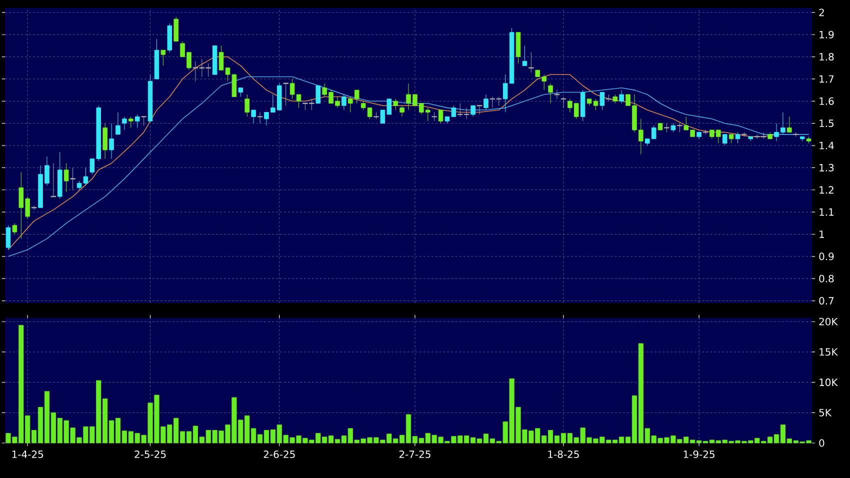  I want to click on y-tick-label: 1.6, so click(827, 101).